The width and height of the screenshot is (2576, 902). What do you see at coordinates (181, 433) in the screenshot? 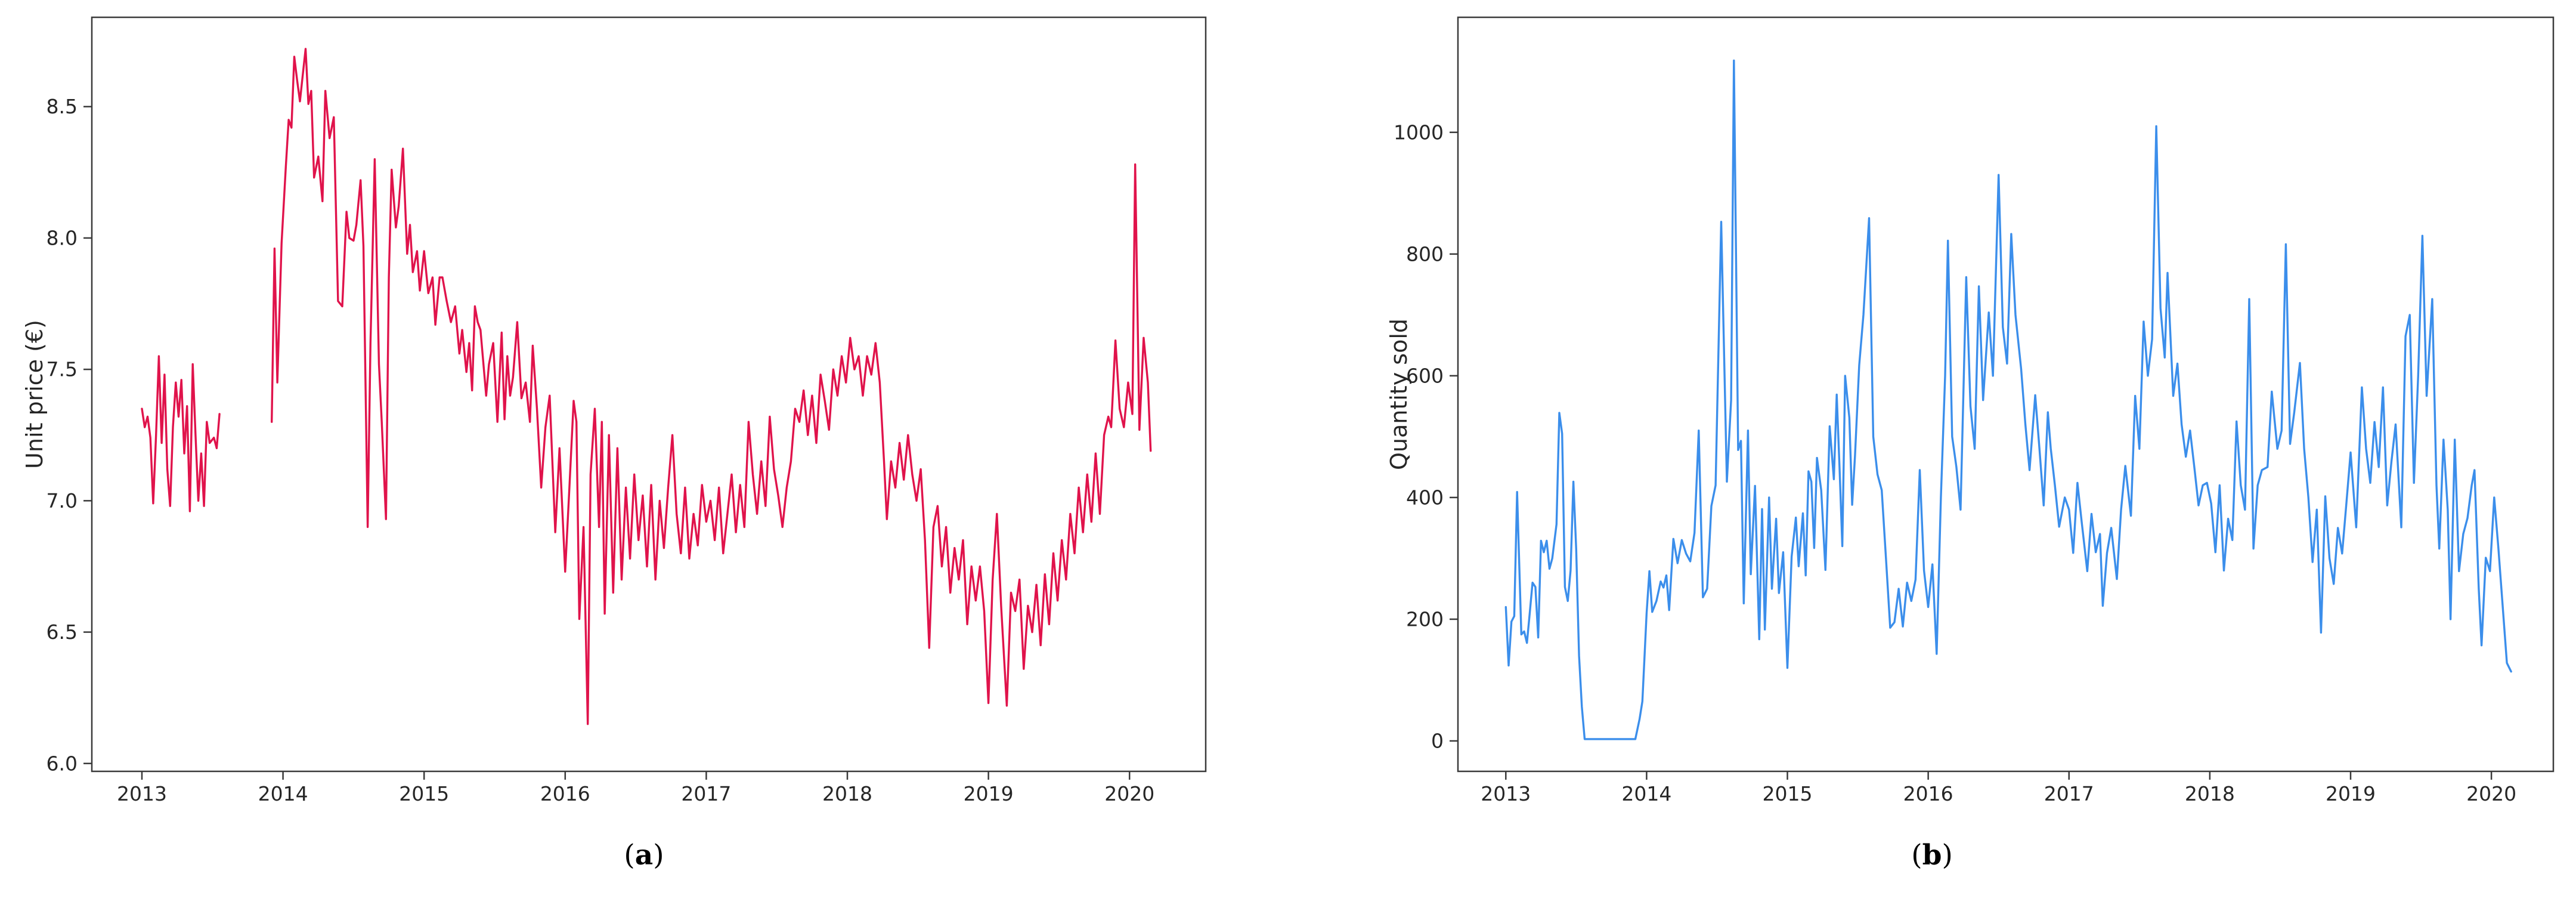
I see `series-line` at bounding box center [181, 433].